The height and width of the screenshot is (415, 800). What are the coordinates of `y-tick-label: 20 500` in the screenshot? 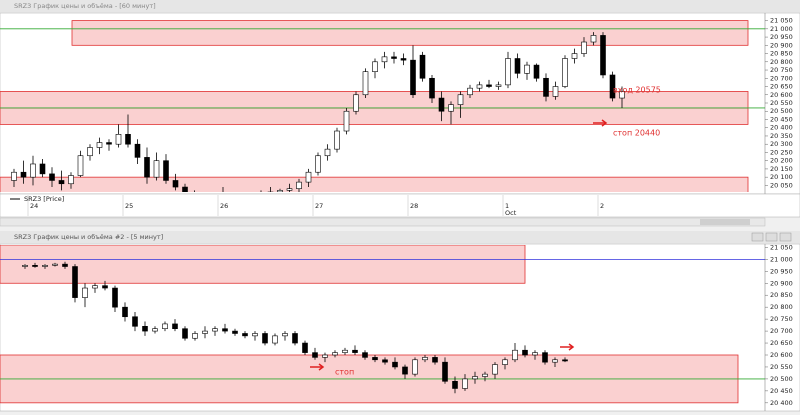 It's located at (781, 111).